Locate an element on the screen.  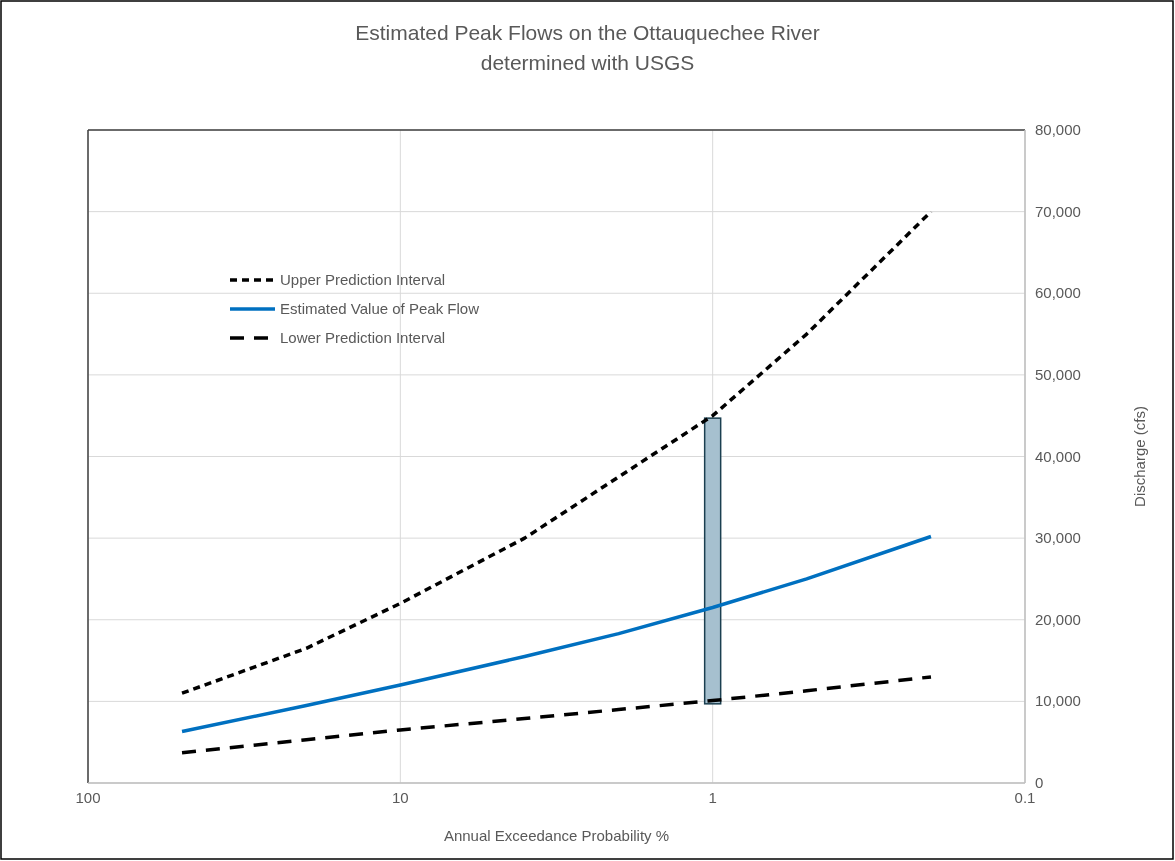
x-tick-label: 1 is located at coordinates (712, 797).